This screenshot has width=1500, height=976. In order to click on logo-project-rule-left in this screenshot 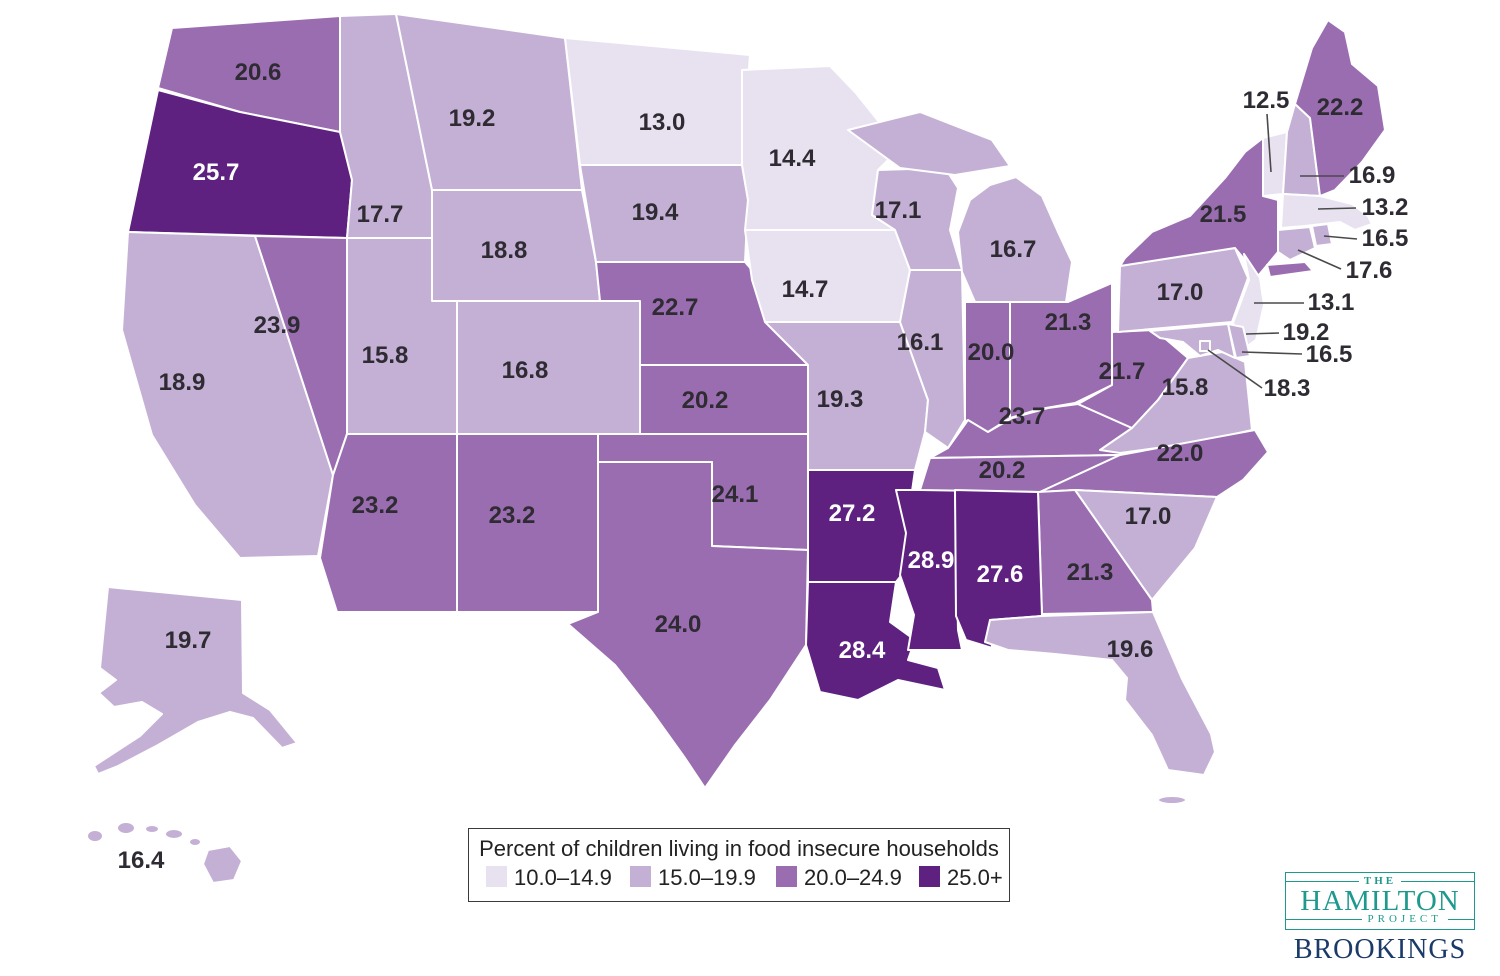, I will do `click(1324, 919)`.